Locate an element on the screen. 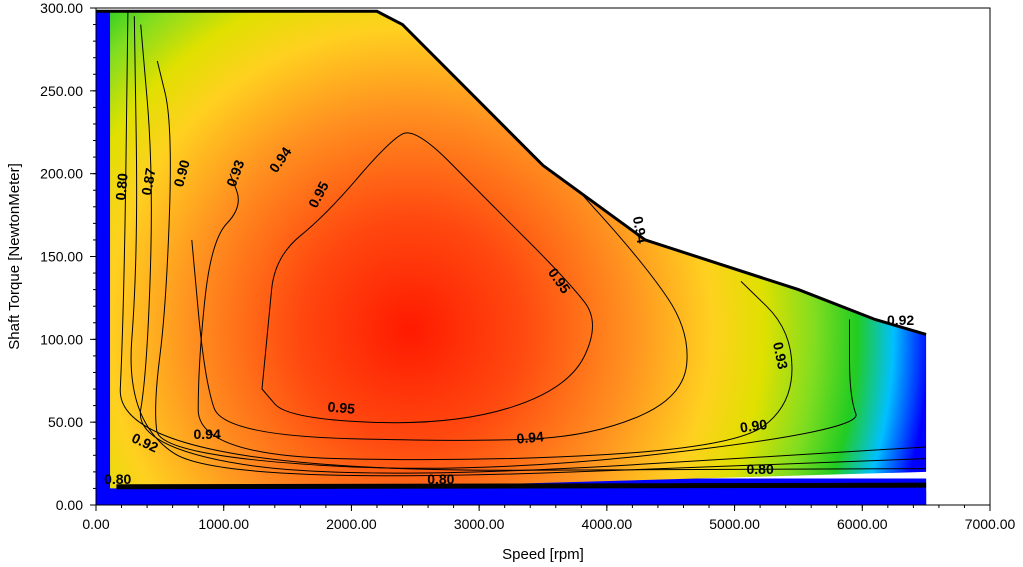 This screenshot has height=567, width=1023. contour-label: 0.92 is located at coordinates (900, 320).